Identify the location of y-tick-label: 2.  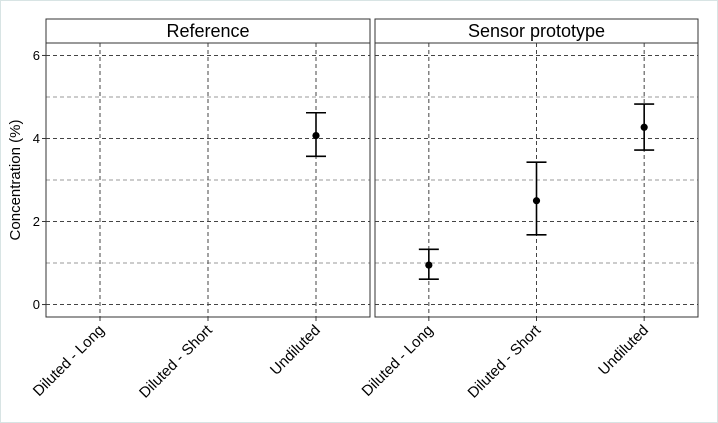
(36, 221).